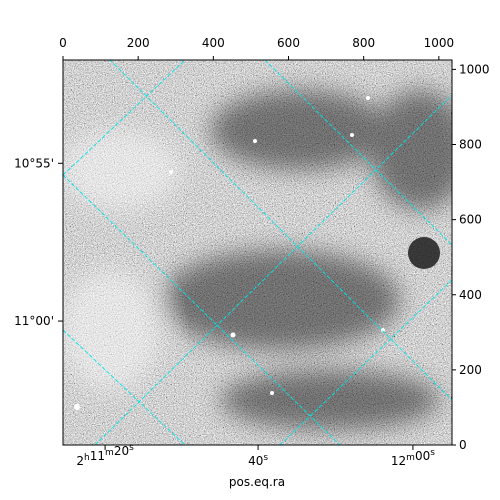 This screenshot has height=500, width=500. I want to click on top-tick-label: 0, so click(63, 43).